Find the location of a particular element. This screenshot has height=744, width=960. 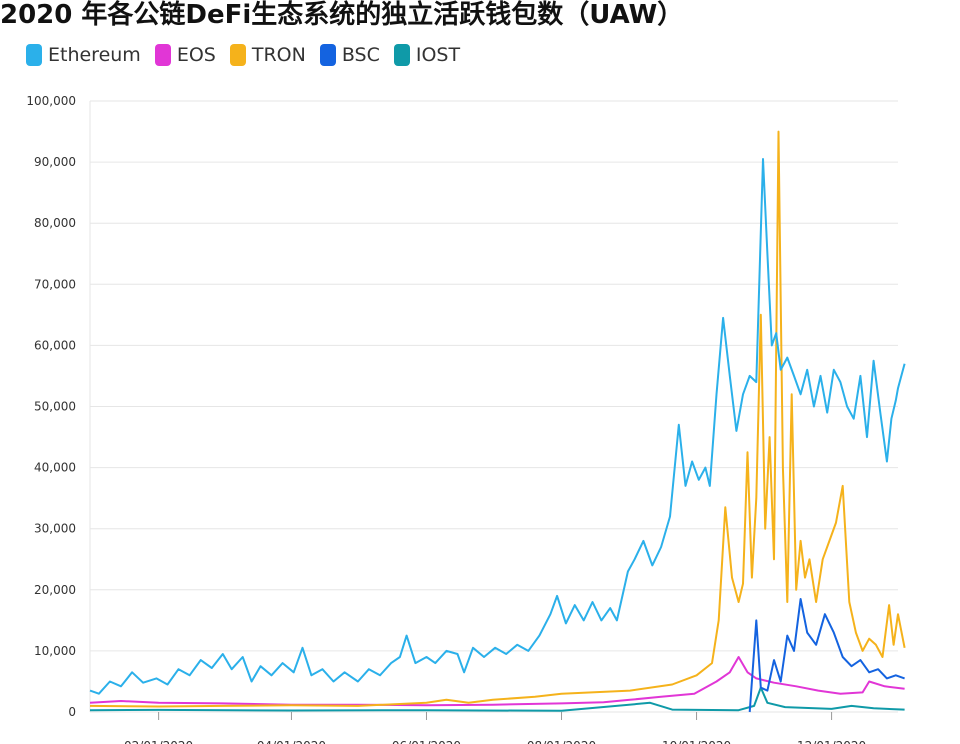

series-line-bsc is located at coordinates (826, 655).